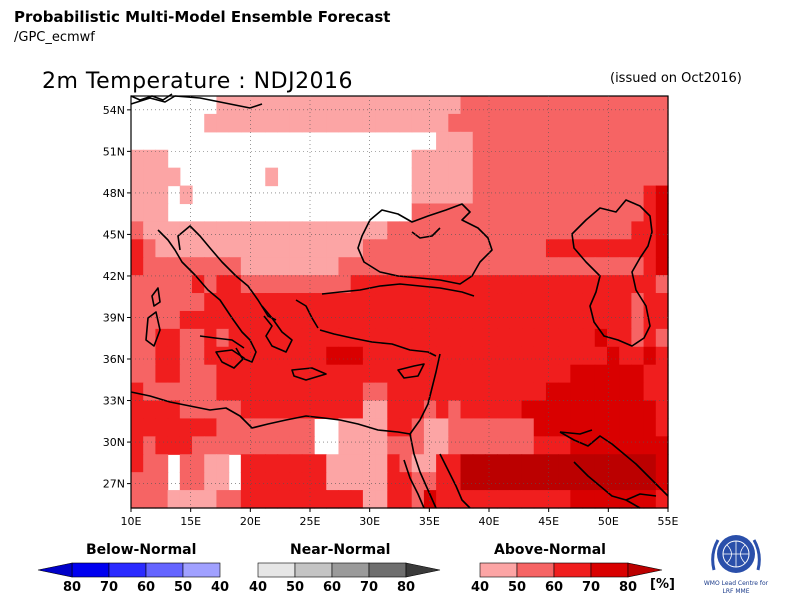 Image resolution: width=800 pixels, height=600 pixels. Describe the element at coordinates (114, 234) in the screenshot. I see `lat-tick-label: 45N` at that location.